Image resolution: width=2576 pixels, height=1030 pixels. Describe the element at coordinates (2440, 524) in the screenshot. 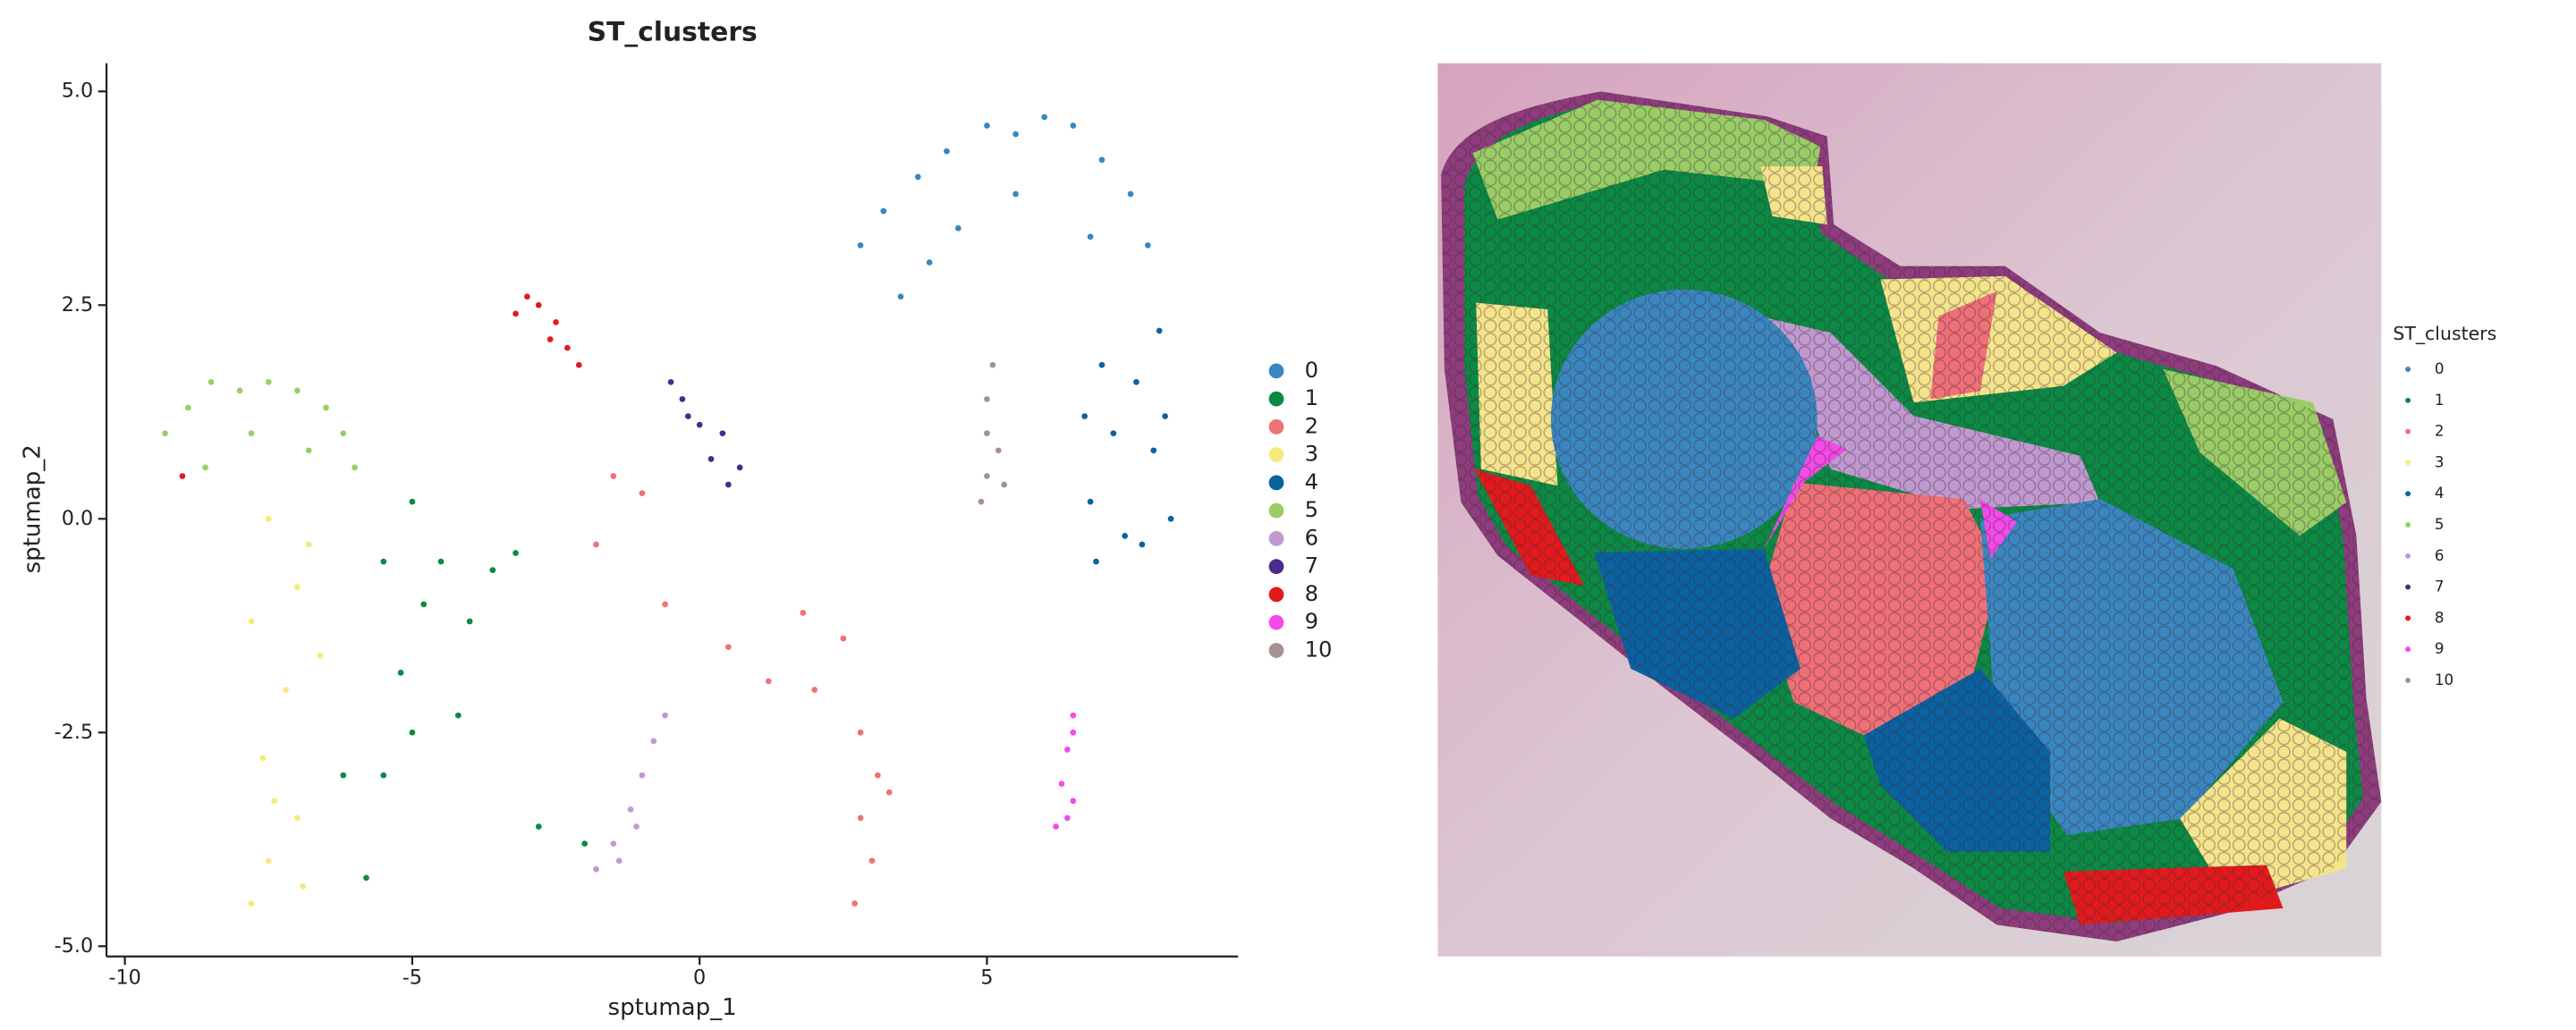

I see `spatial-legend-label: 5` at that location.